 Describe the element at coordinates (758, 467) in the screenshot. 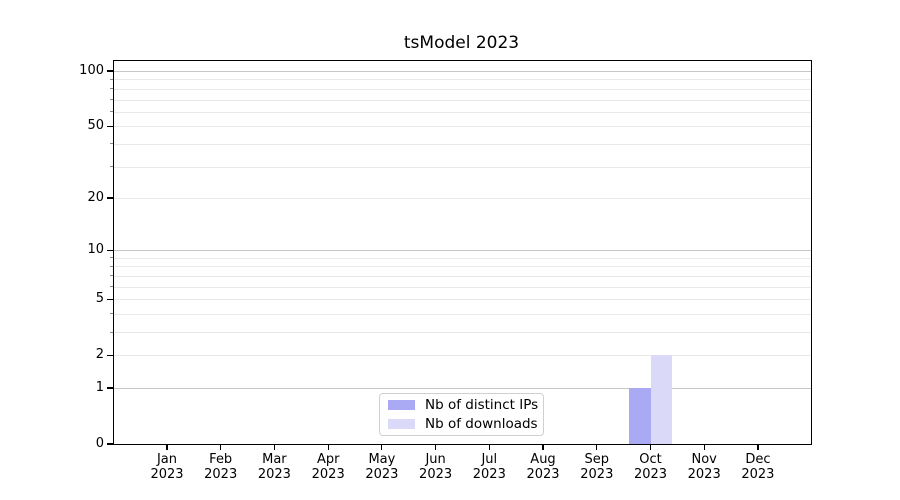

I see `x-tick-label: Dec 2023` at that location.